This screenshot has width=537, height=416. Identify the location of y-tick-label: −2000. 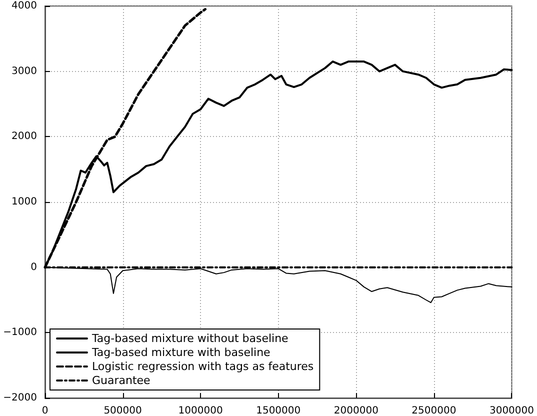
(20, 398).